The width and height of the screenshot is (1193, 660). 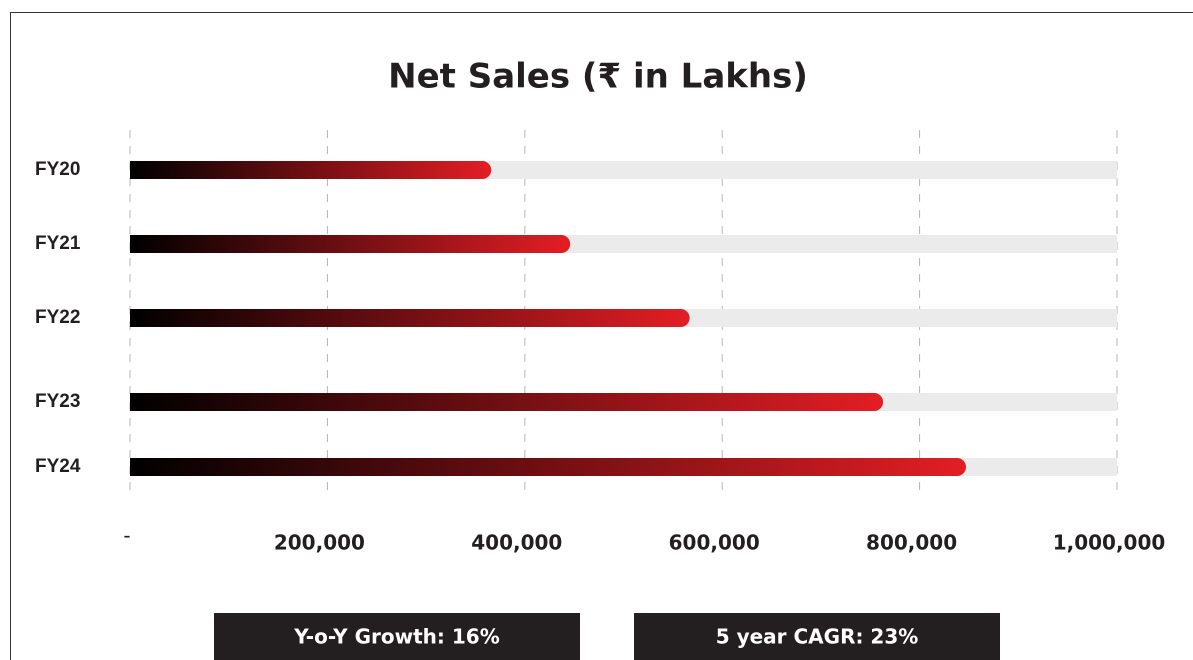 I want to click on y-tick-label: FY21, so click(x=58, y=243).